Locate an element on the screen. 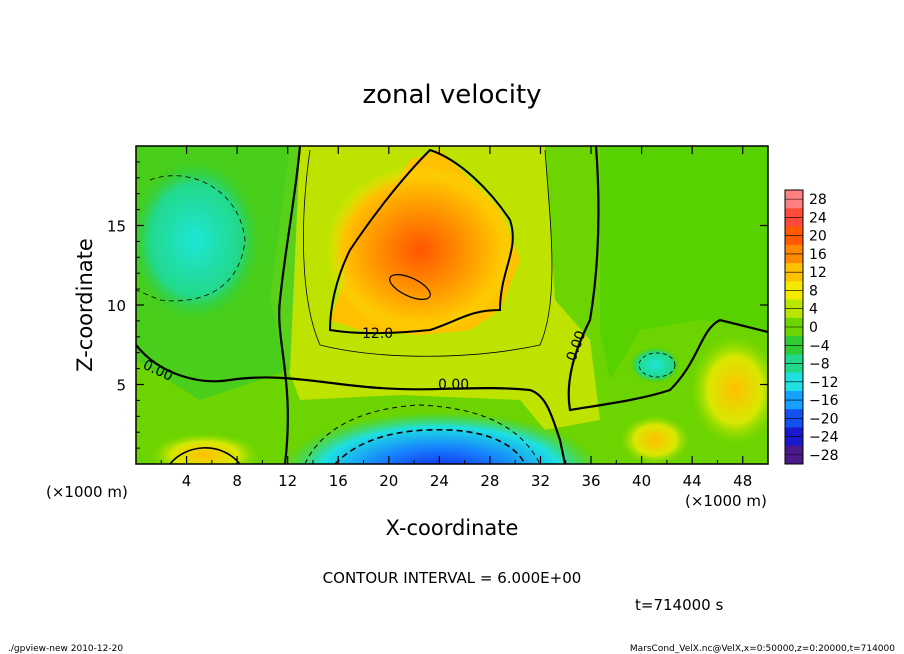  colorbar-tick-label: 20 is located at coordinates (818, 237).